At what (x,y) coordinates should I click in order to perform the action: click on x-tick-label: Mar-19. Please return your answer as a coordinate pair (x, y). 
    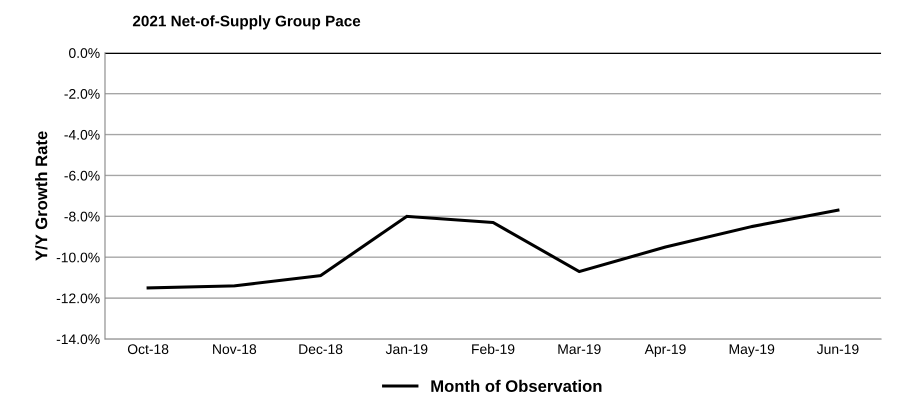
    Looking at the image, I should click on (579, 349).